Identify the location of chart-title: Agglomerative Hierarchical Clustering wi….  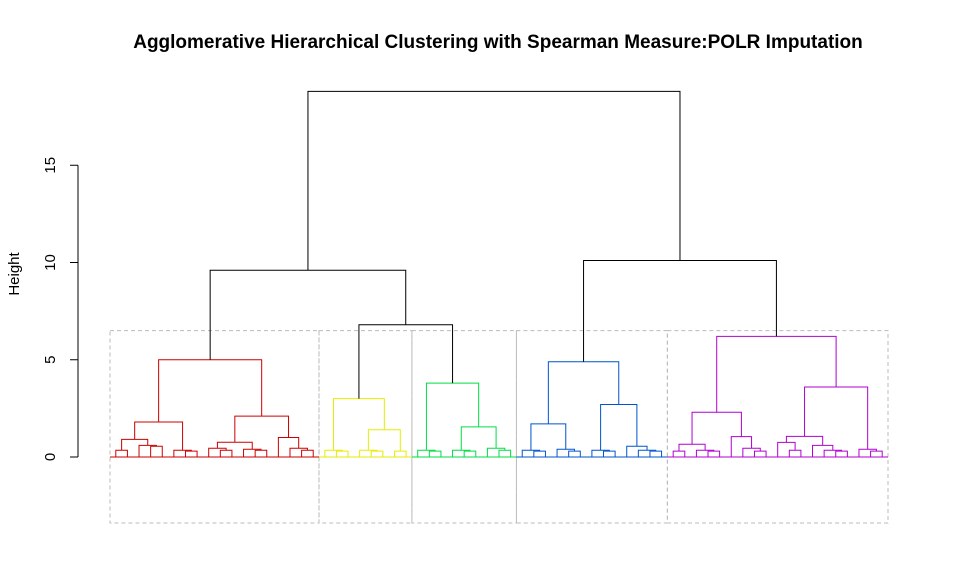
(498, 42).